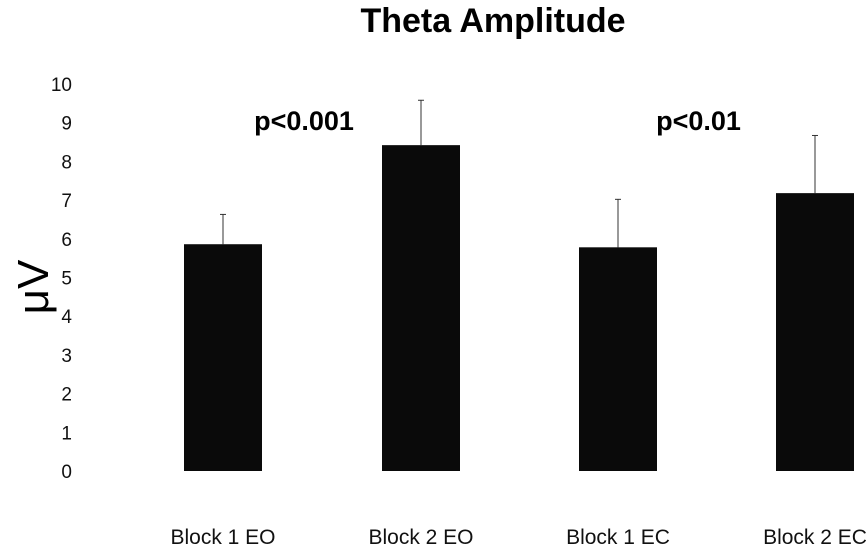  What do you see at coordinates (222, 537) in the screenshot?
I see `x-tick-label: Block 1 EO` at bounding box center [222, 537].